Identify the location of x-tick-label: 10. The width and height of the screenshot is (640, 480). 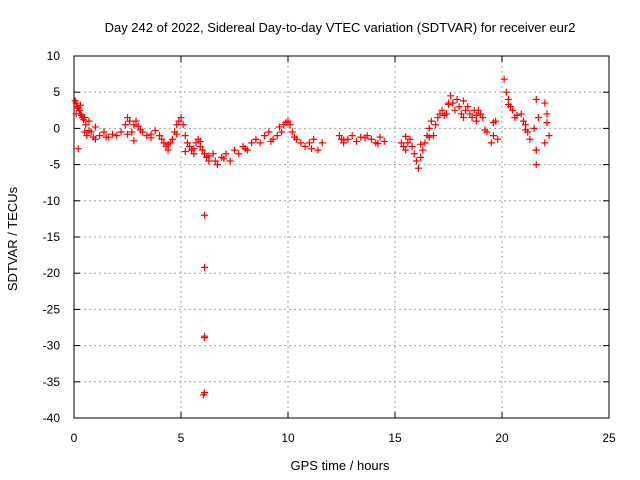
(288, 438).